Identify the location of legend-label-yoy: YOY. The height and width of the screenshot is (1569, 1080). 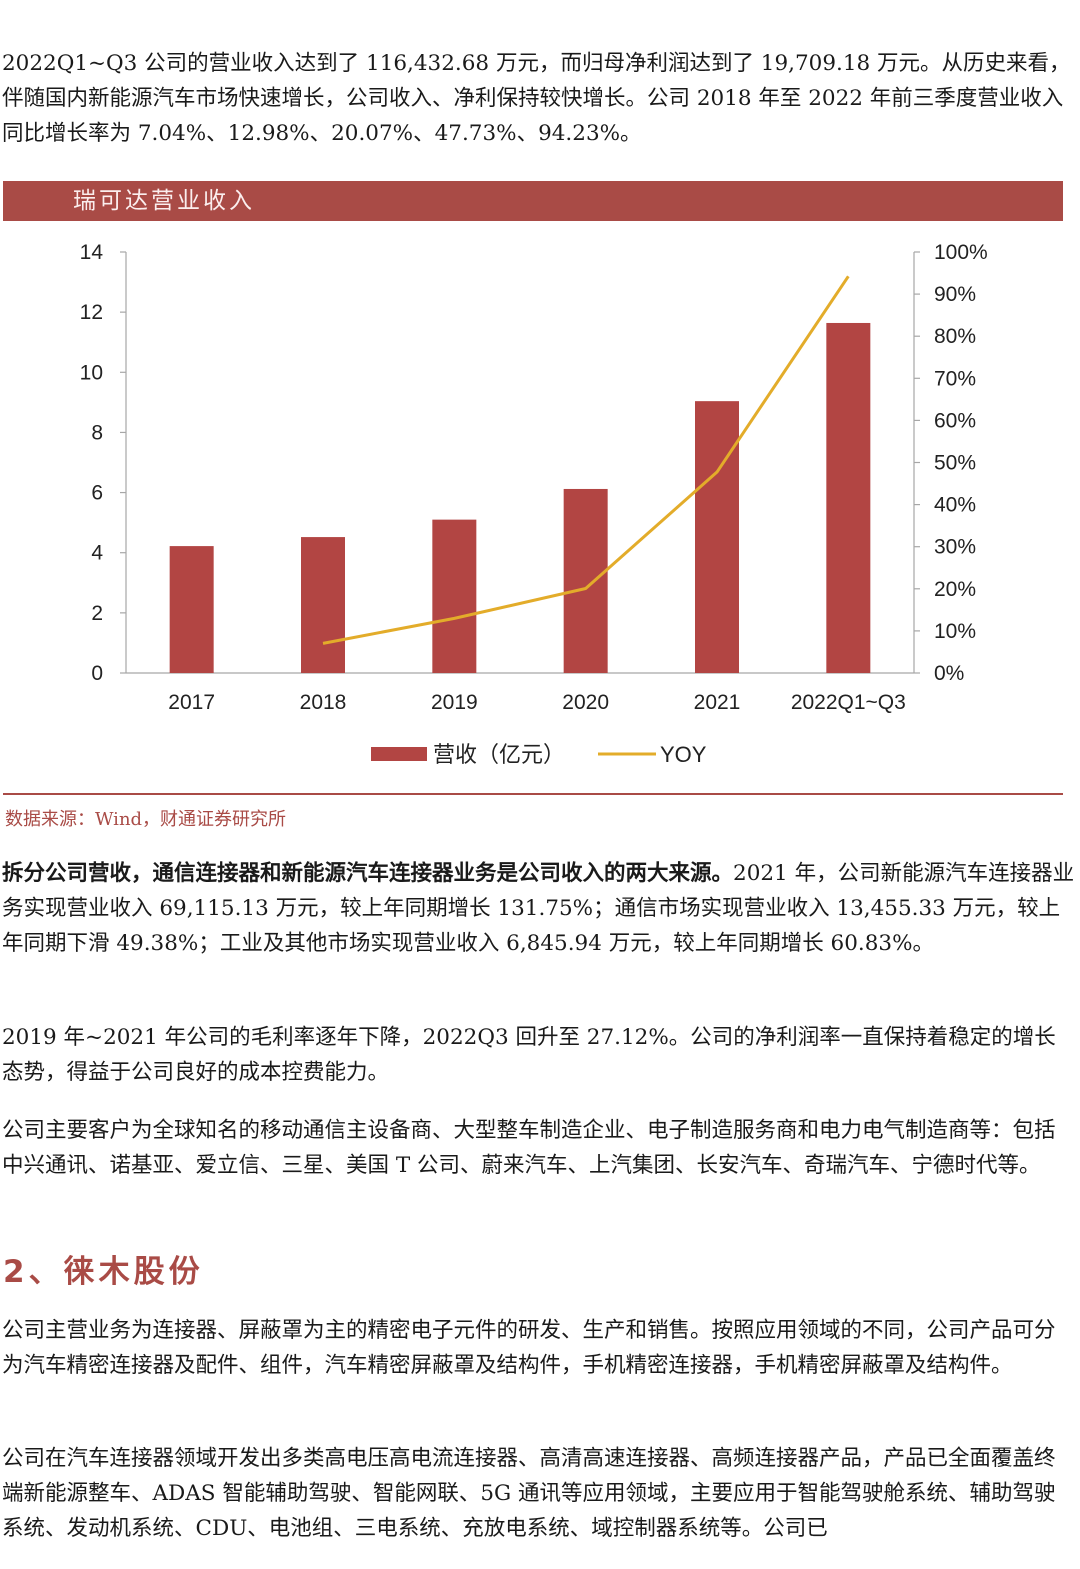
(683, 754).